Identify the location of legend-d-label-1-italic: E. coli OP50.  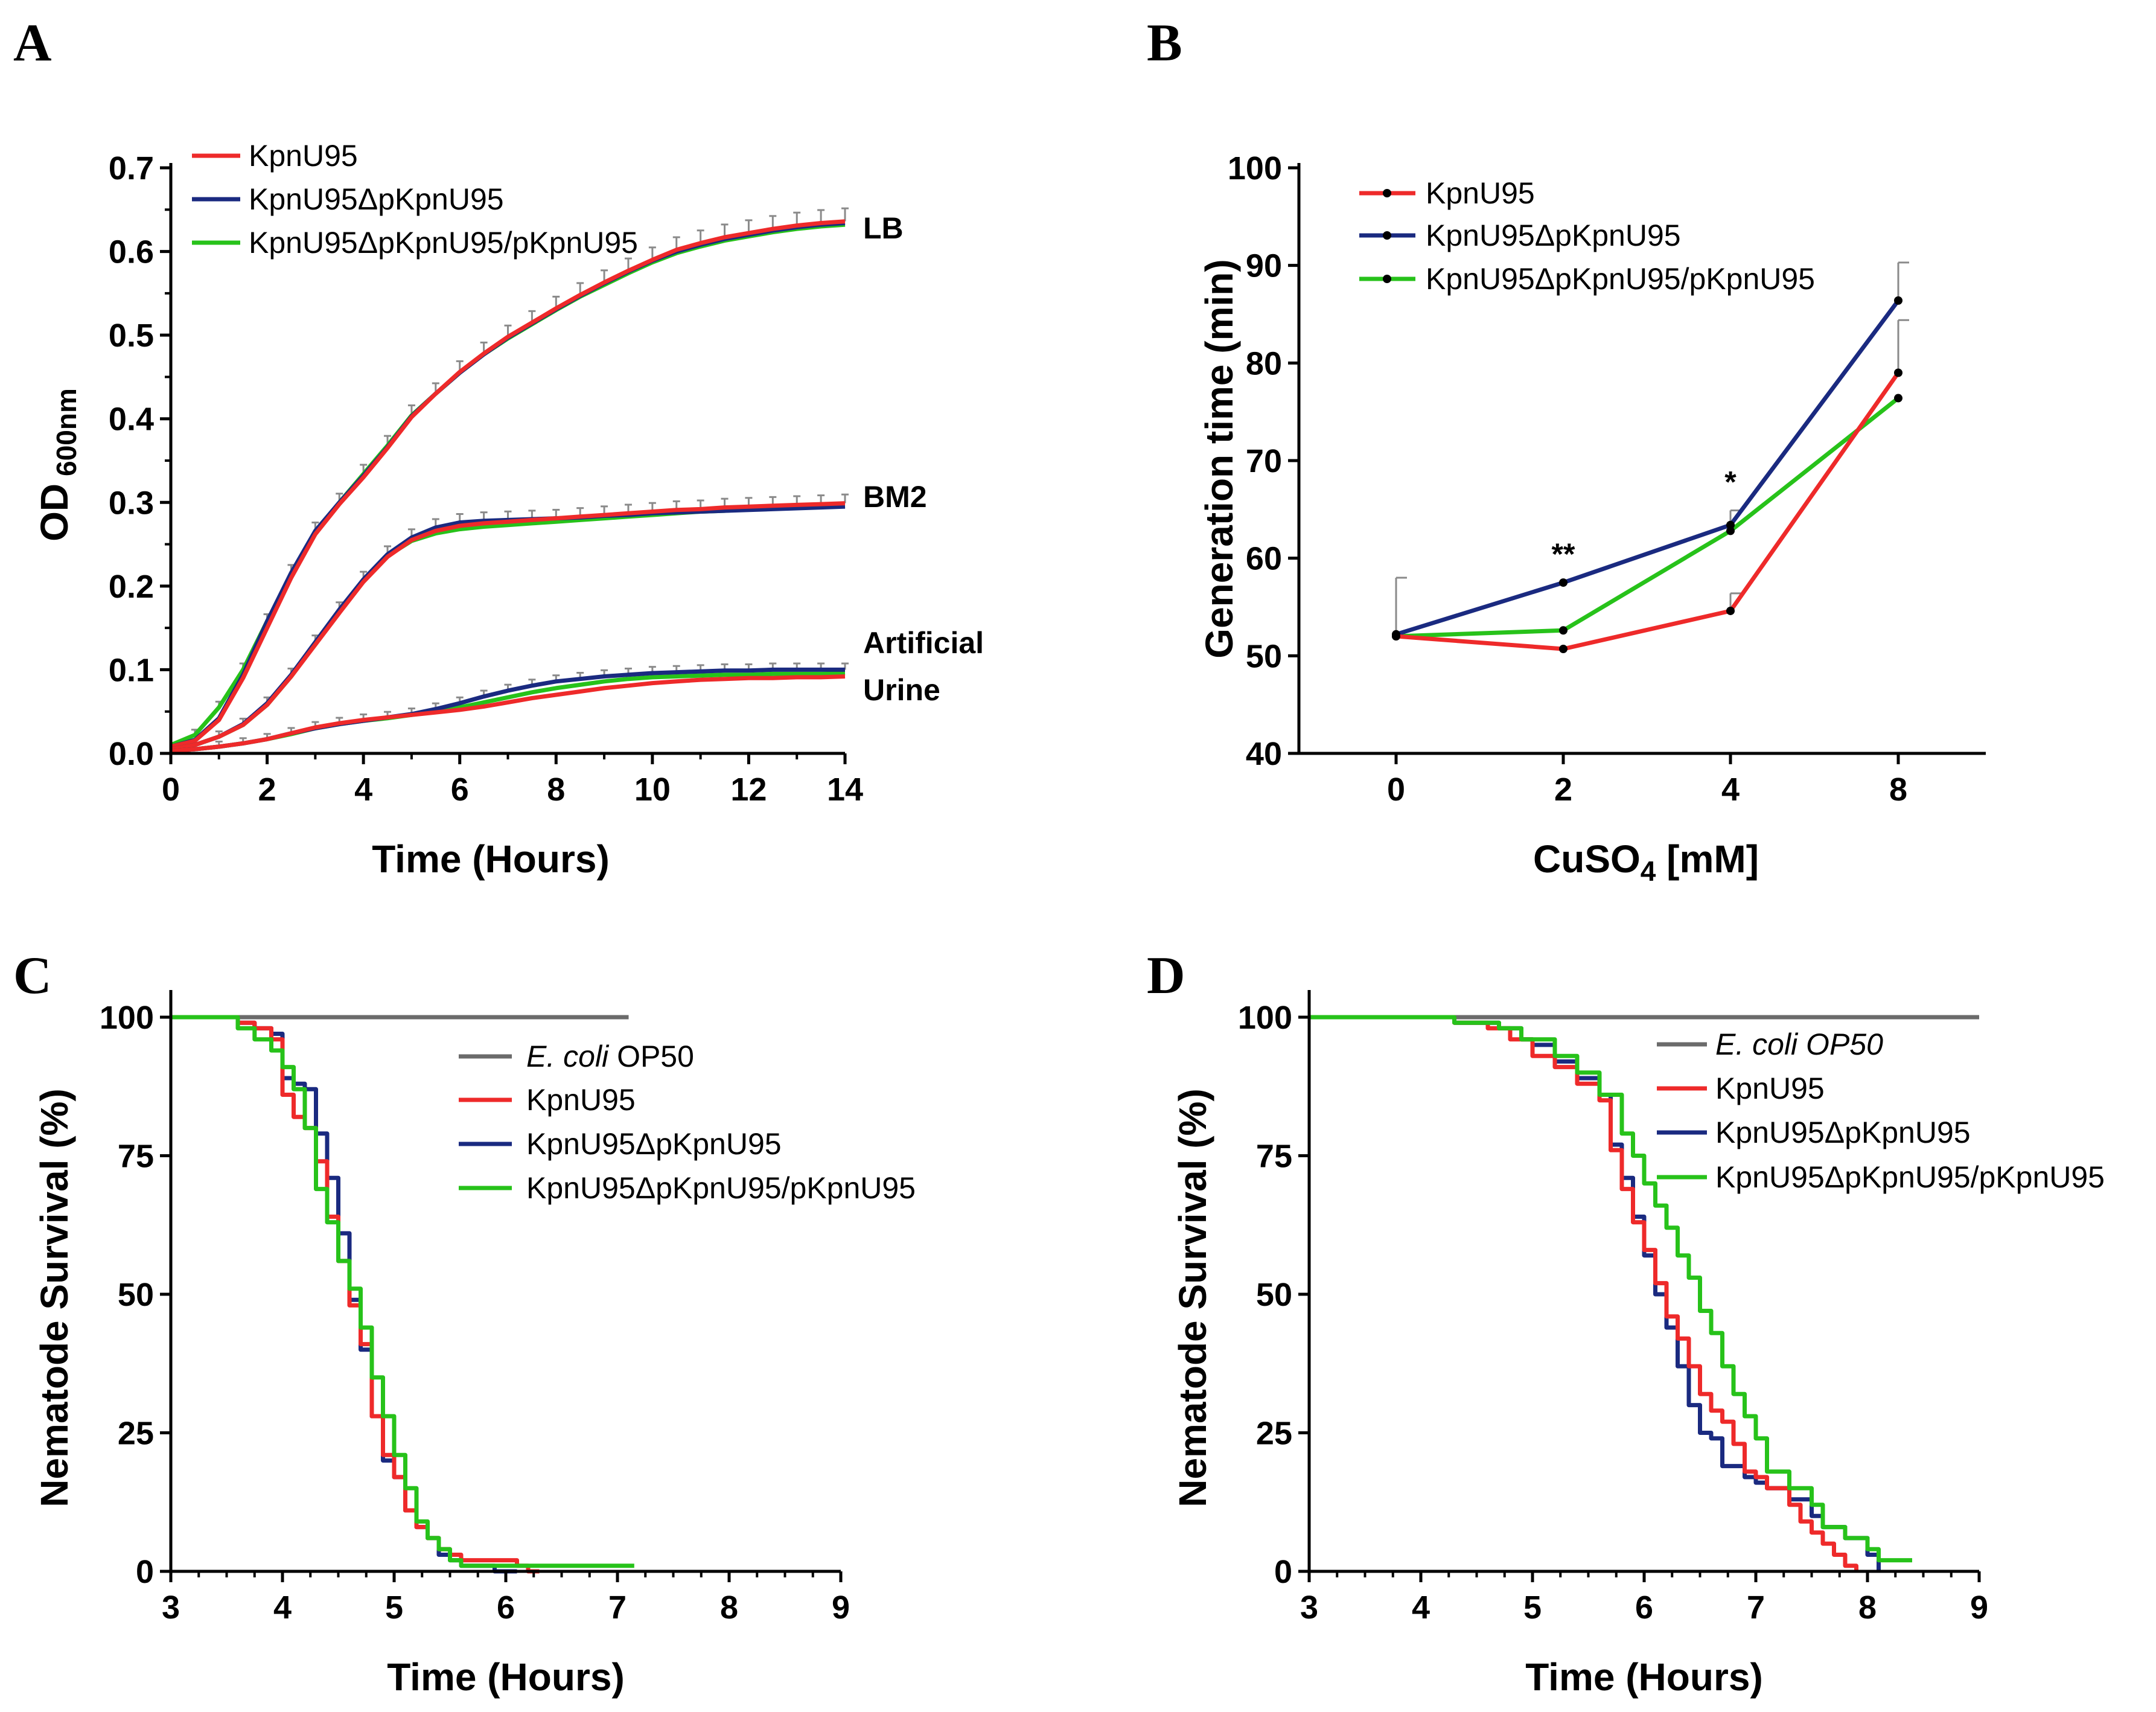
(1799, 1044).